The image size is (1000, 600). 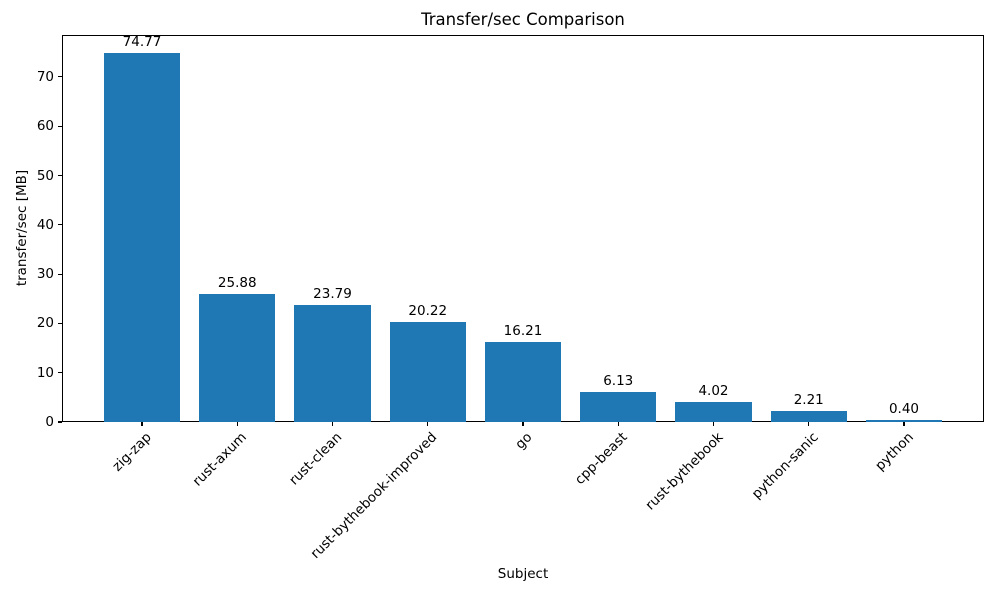 What do you see at coordinates (45, 175) in the screenshot?
I see `y-tick-label: 50` at bounding box center [45, 175].